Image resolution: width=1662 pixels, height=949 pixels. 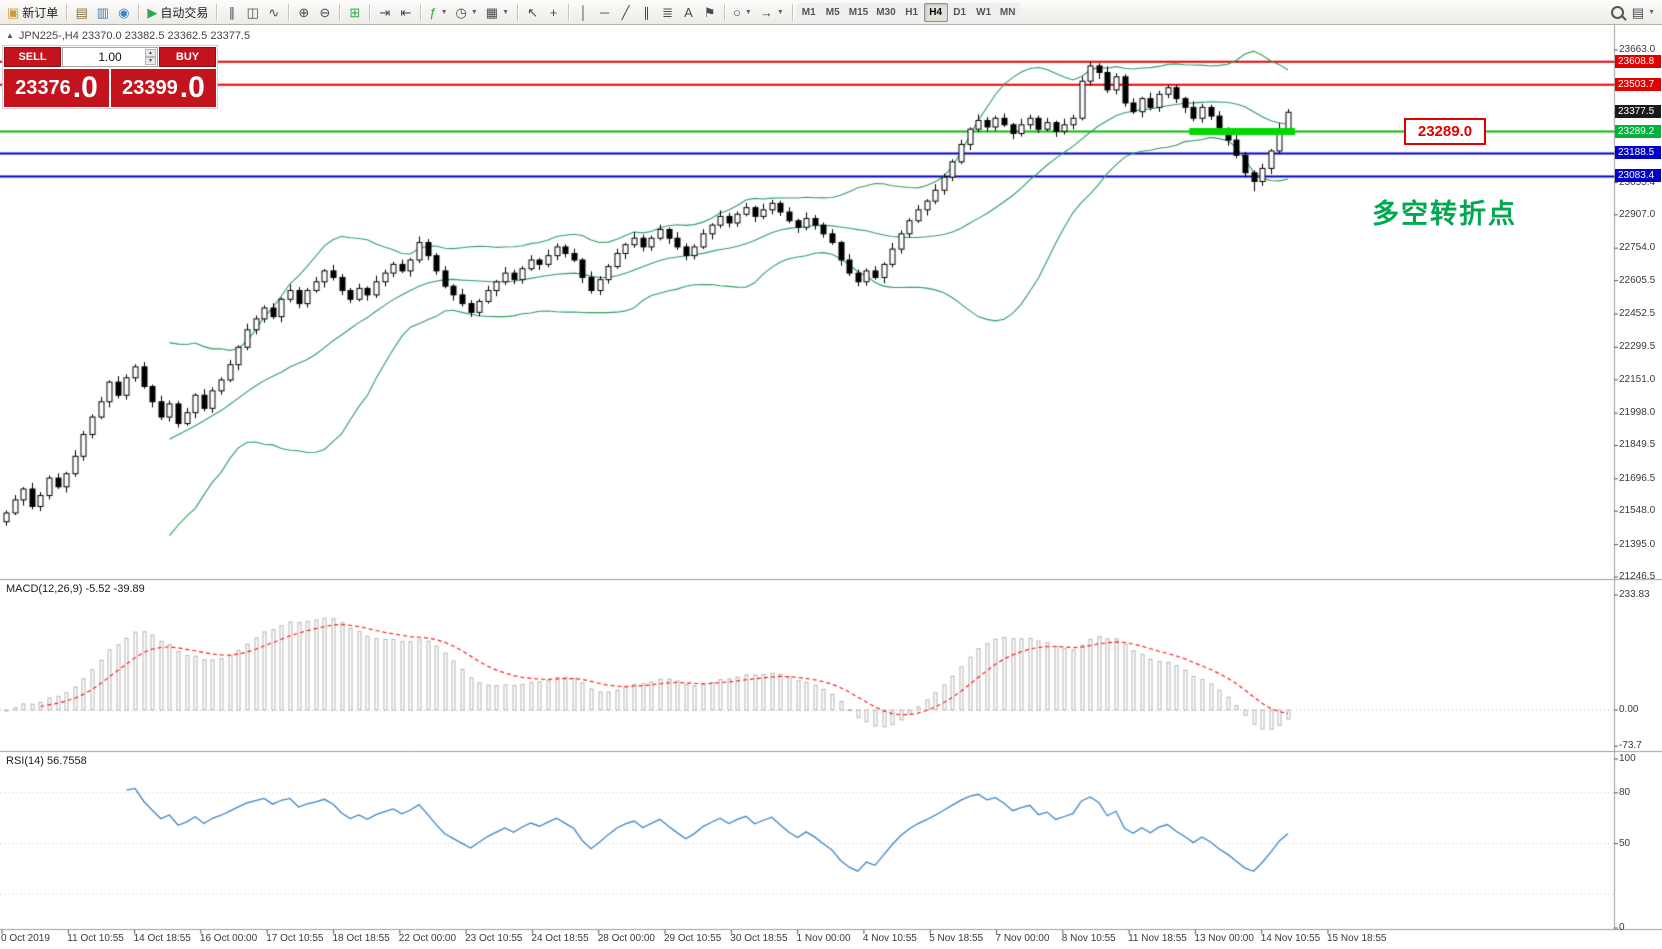 I want to click on price-axis-tick: 21395.0, so click(x=1637, y=544).